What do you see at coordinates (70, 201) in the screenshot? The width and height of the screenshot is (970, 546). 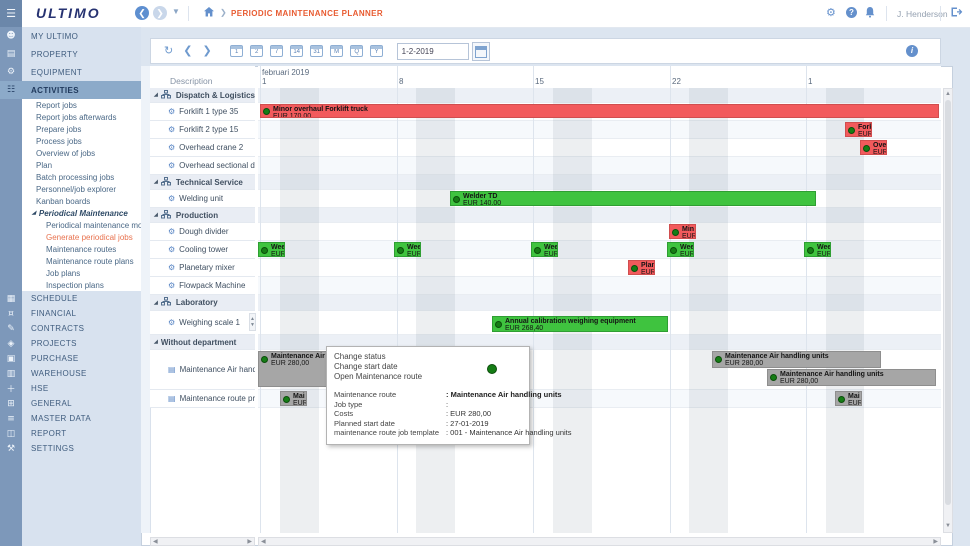 I see `sidebar-item-kanban-boards: Kanban boards` at bounding box center [70, 201].